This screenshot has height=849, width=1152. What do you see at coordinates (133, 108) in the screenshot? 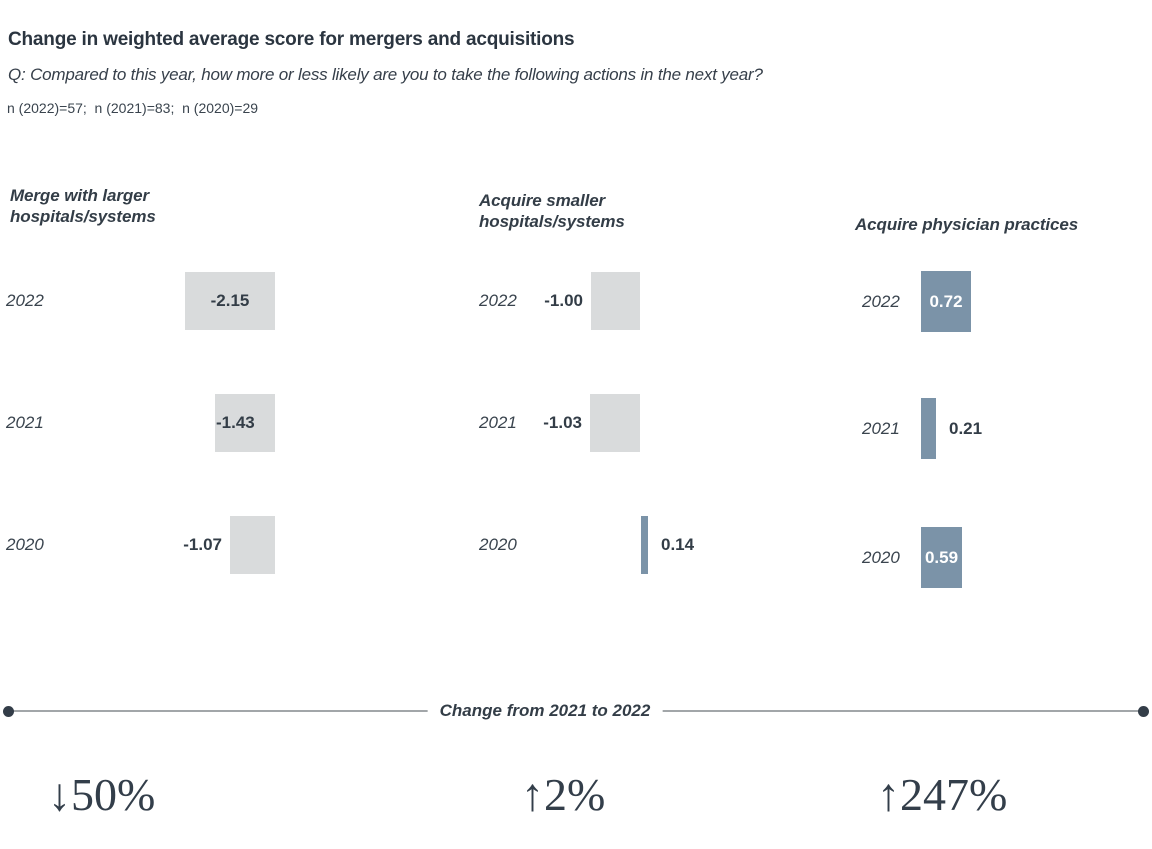
I see `sample-size-note: n (2022)=57; n (2021)=83; n (2020)=29` at bounding box center [133, 108].